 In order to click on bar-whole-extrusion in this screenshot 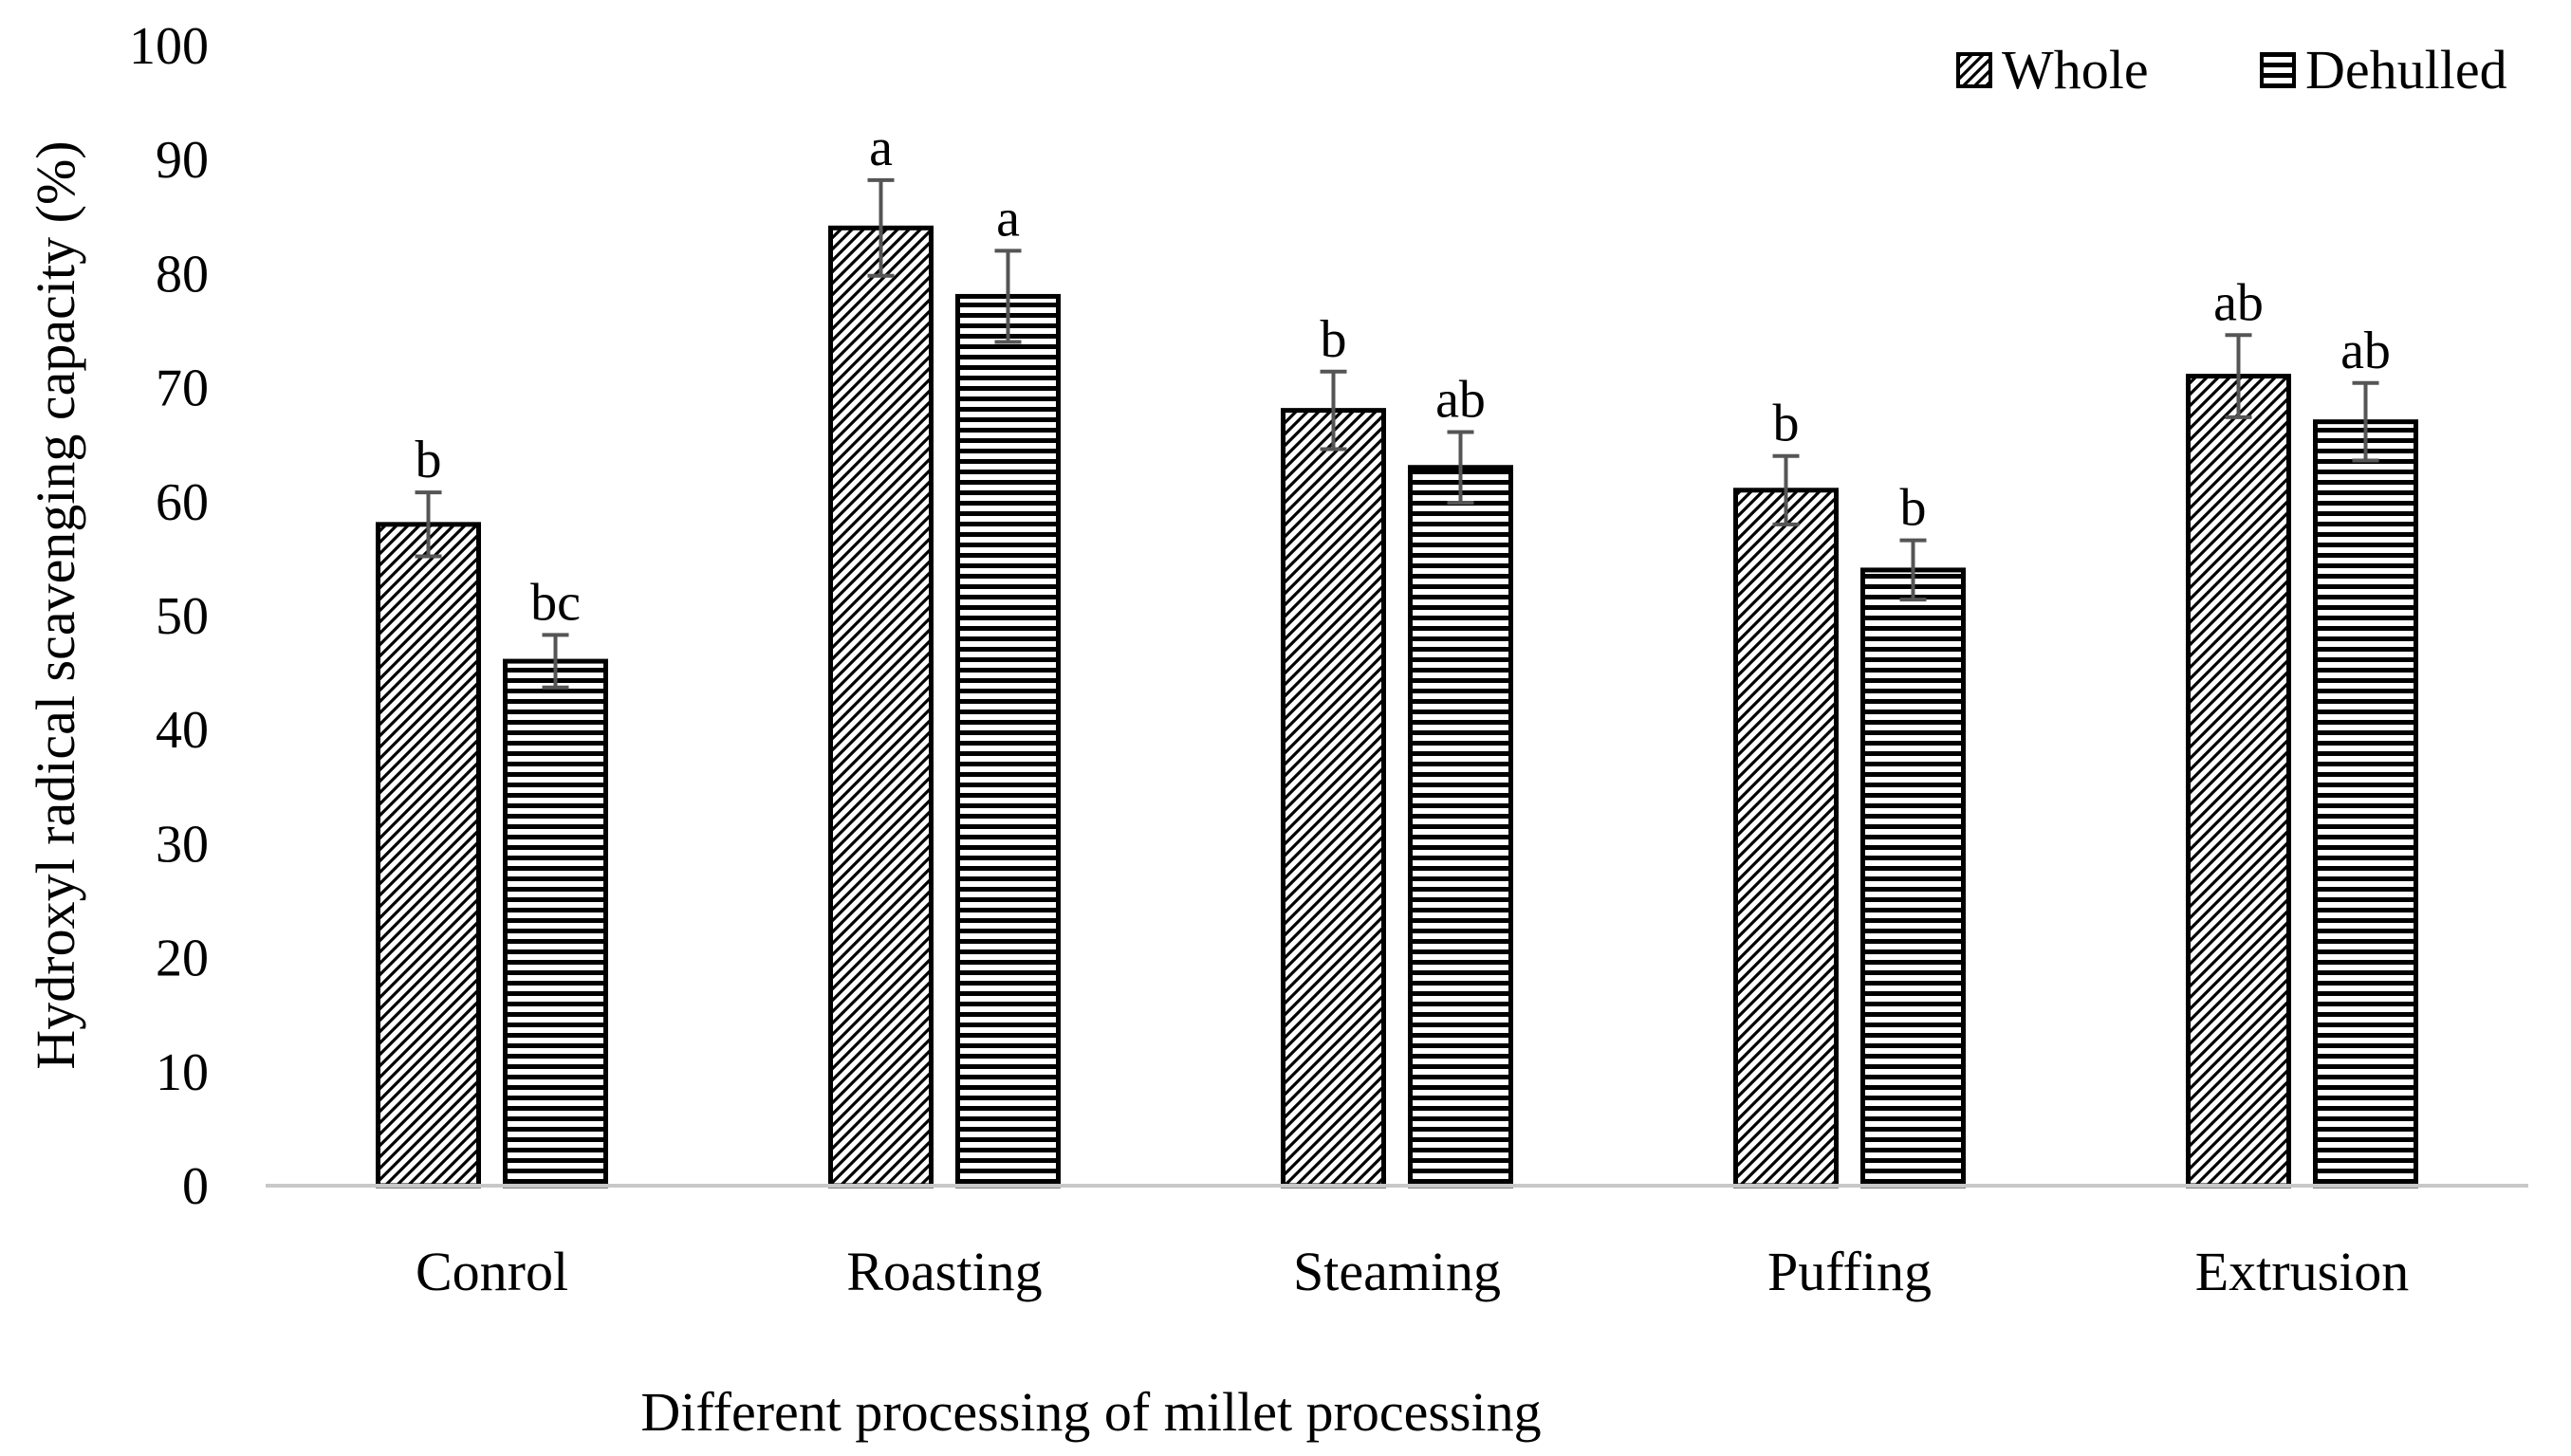, I will do `click(2238, 782)`.